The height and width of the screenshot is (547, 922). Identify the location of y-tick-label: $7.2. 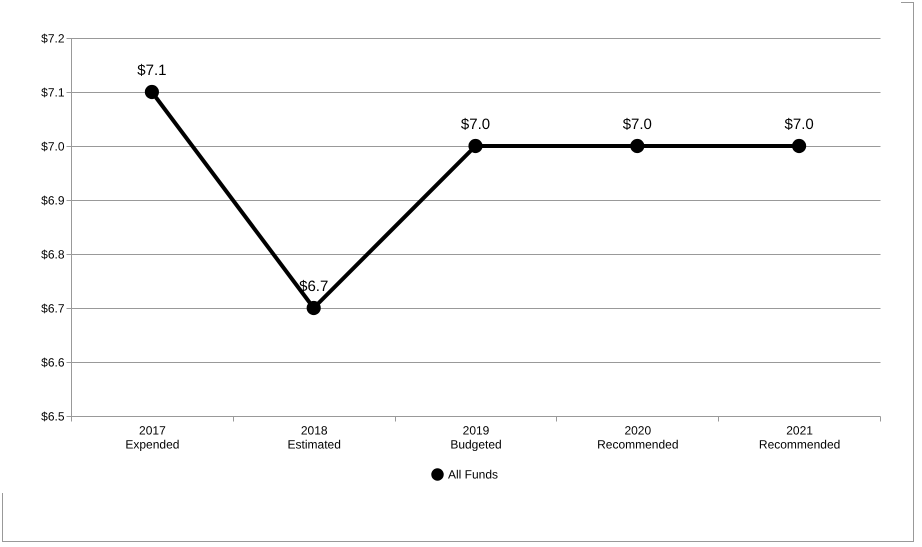
(53, 39).